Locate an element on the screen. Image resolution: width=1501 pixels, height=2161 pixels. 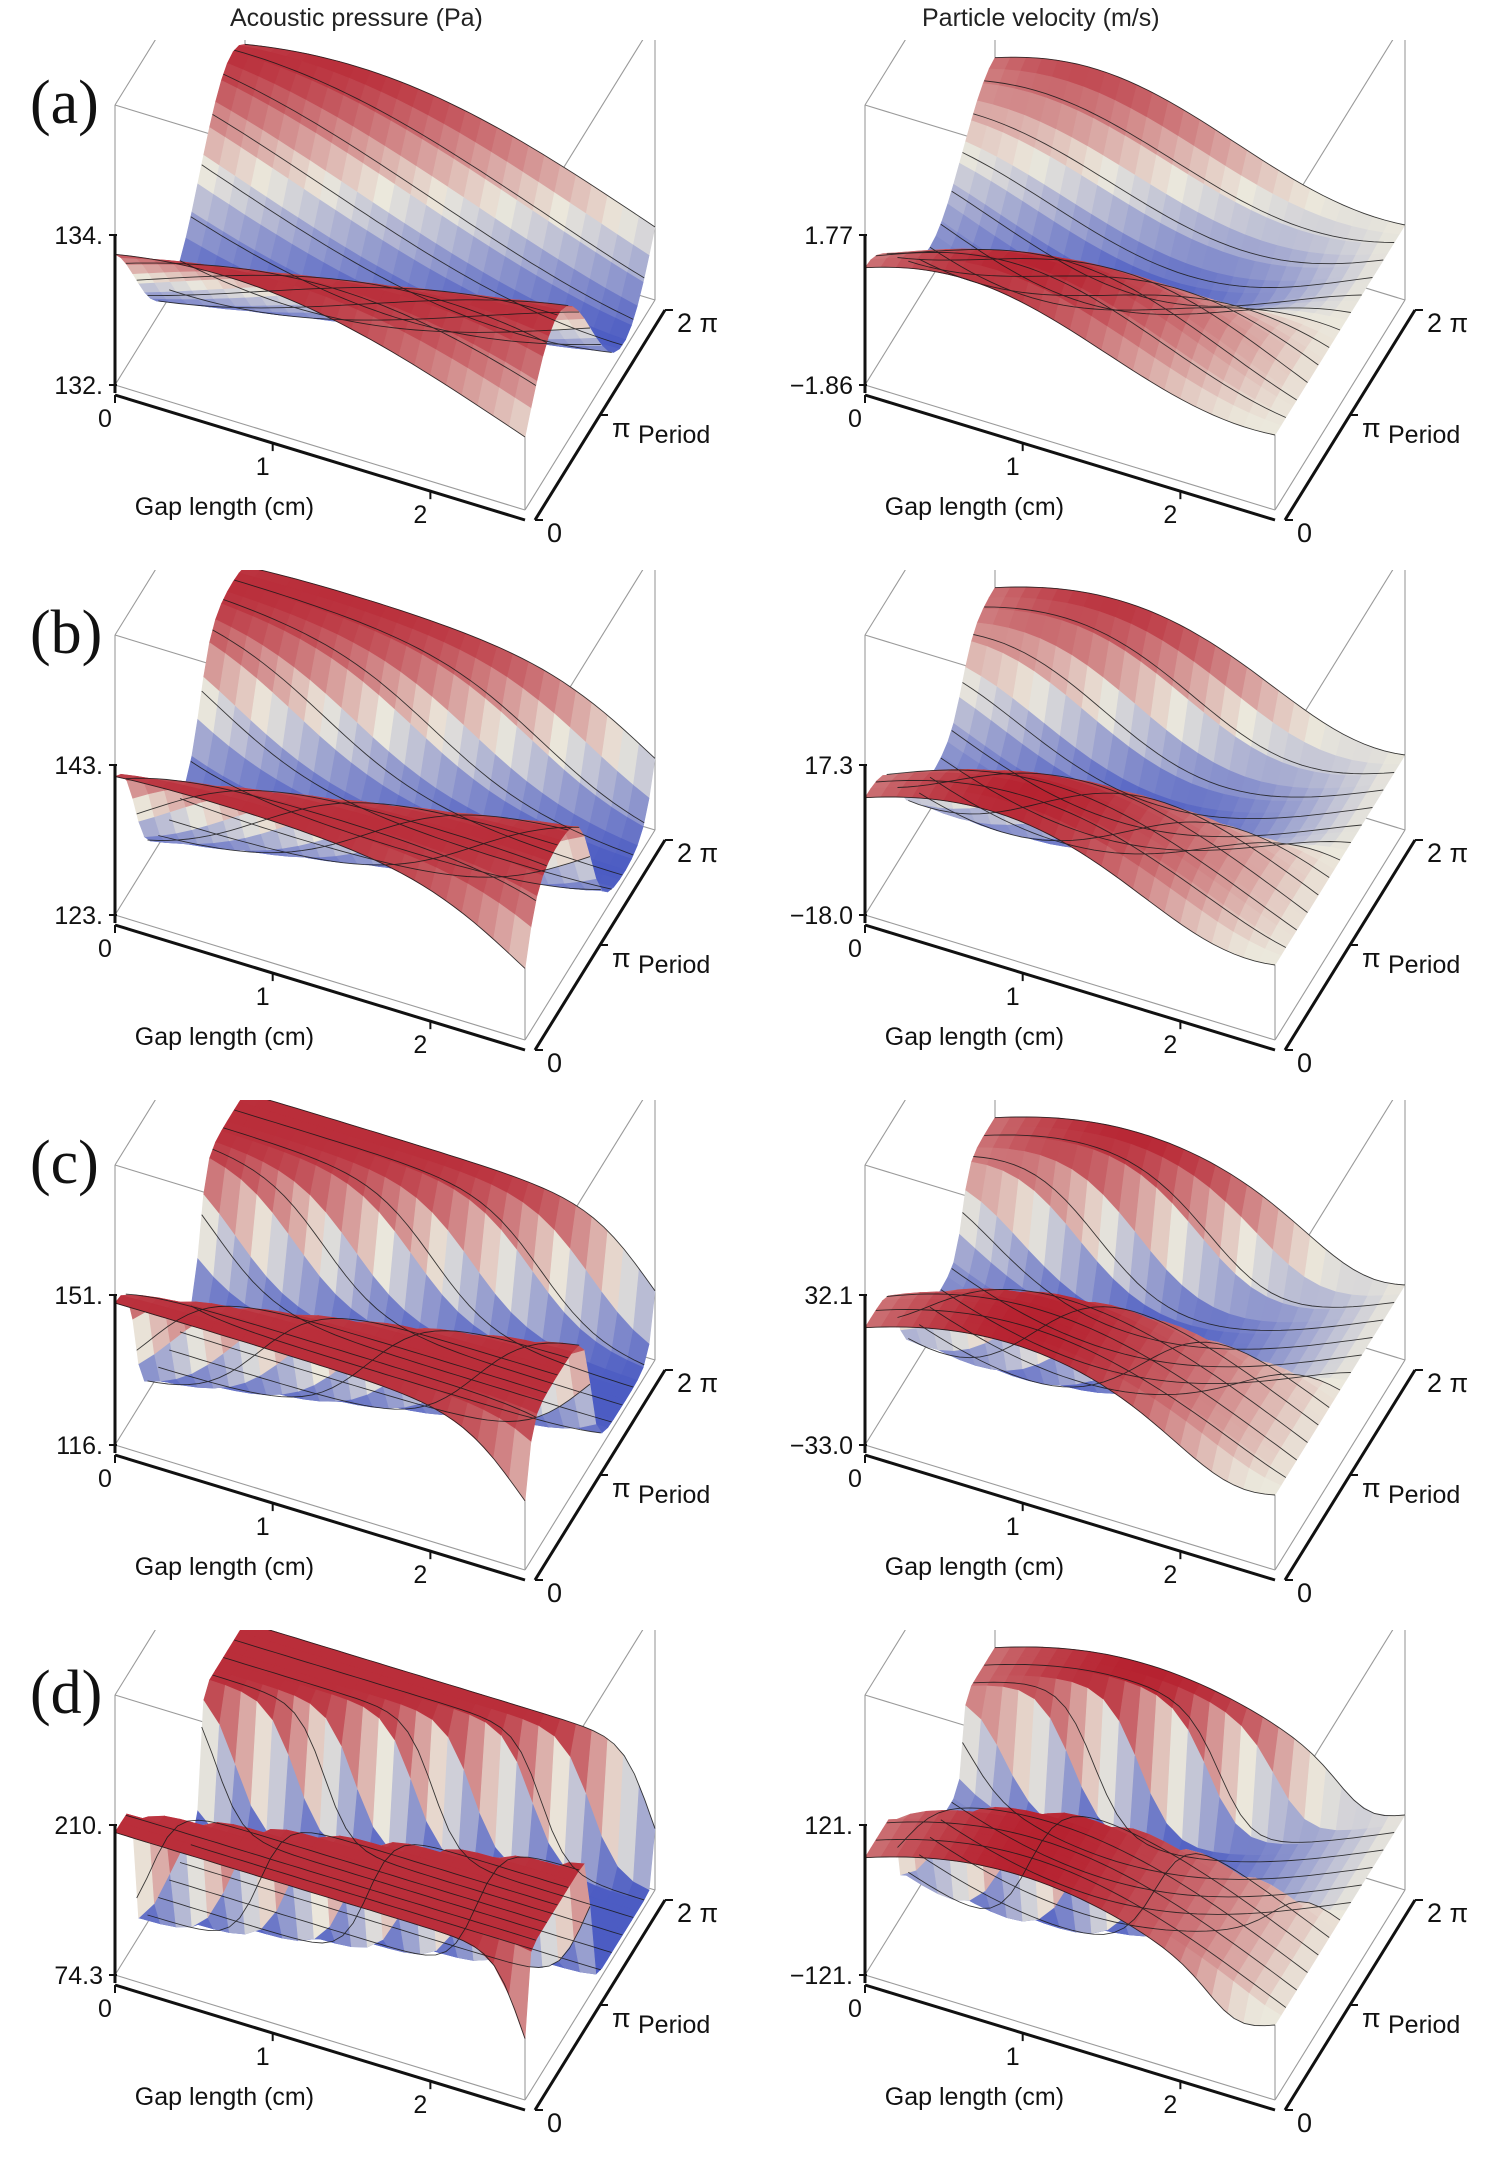
column-title-velocity: Particle velocity (m/s) is located at coordinates (1041, 18).